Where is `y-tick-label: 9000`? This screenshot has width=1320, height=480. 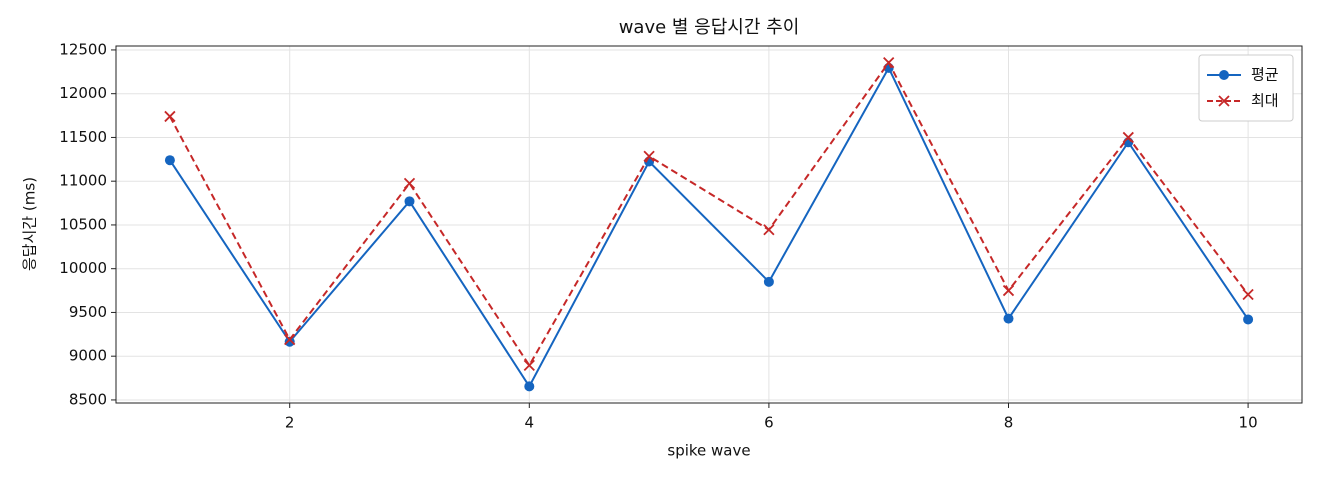
y-tick-label: 9000 is located at coordinates (88, 356).